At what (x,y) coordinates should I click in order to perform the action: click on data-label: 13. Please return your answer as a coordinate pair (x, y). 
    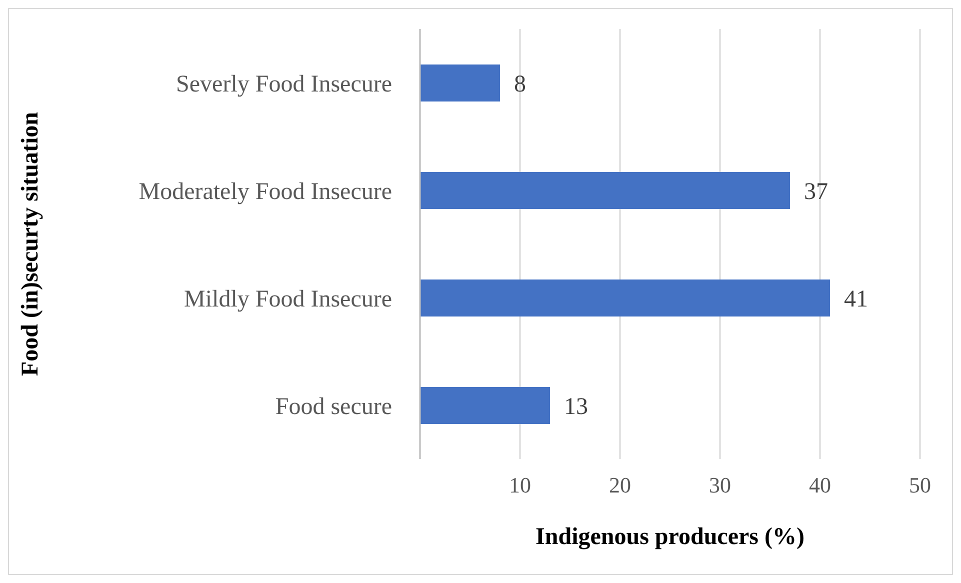
    Looking at the image, I should click on (576, 407).